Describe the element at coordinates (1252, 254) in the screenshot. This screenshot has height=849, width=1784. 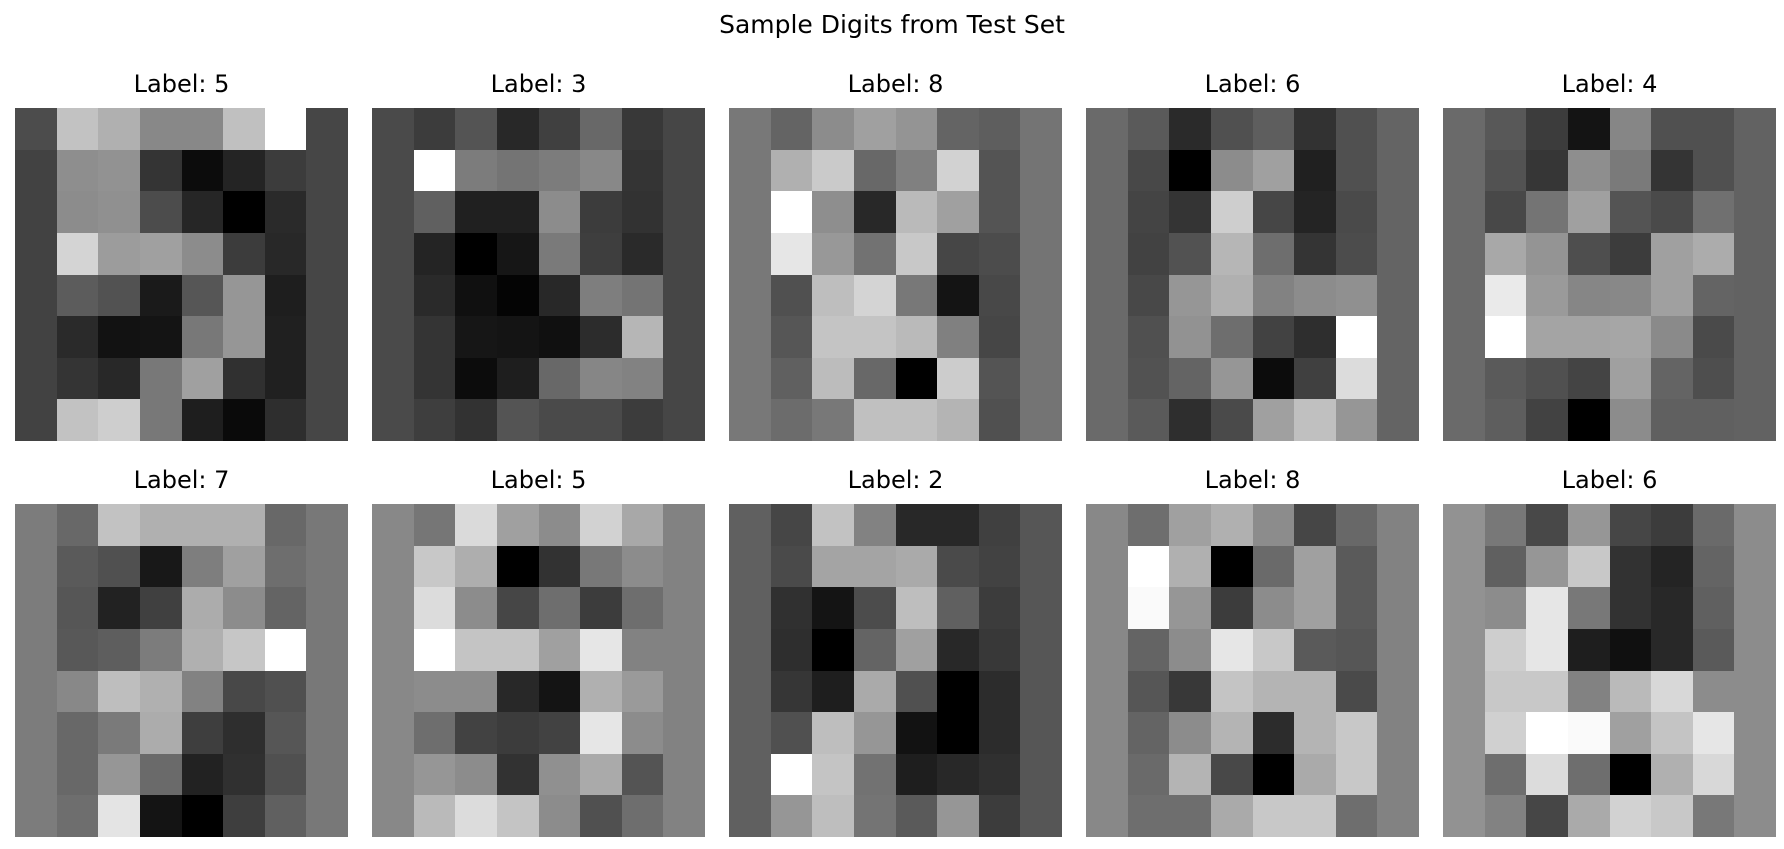
I see `digit-panel: Label: 6` at that location.